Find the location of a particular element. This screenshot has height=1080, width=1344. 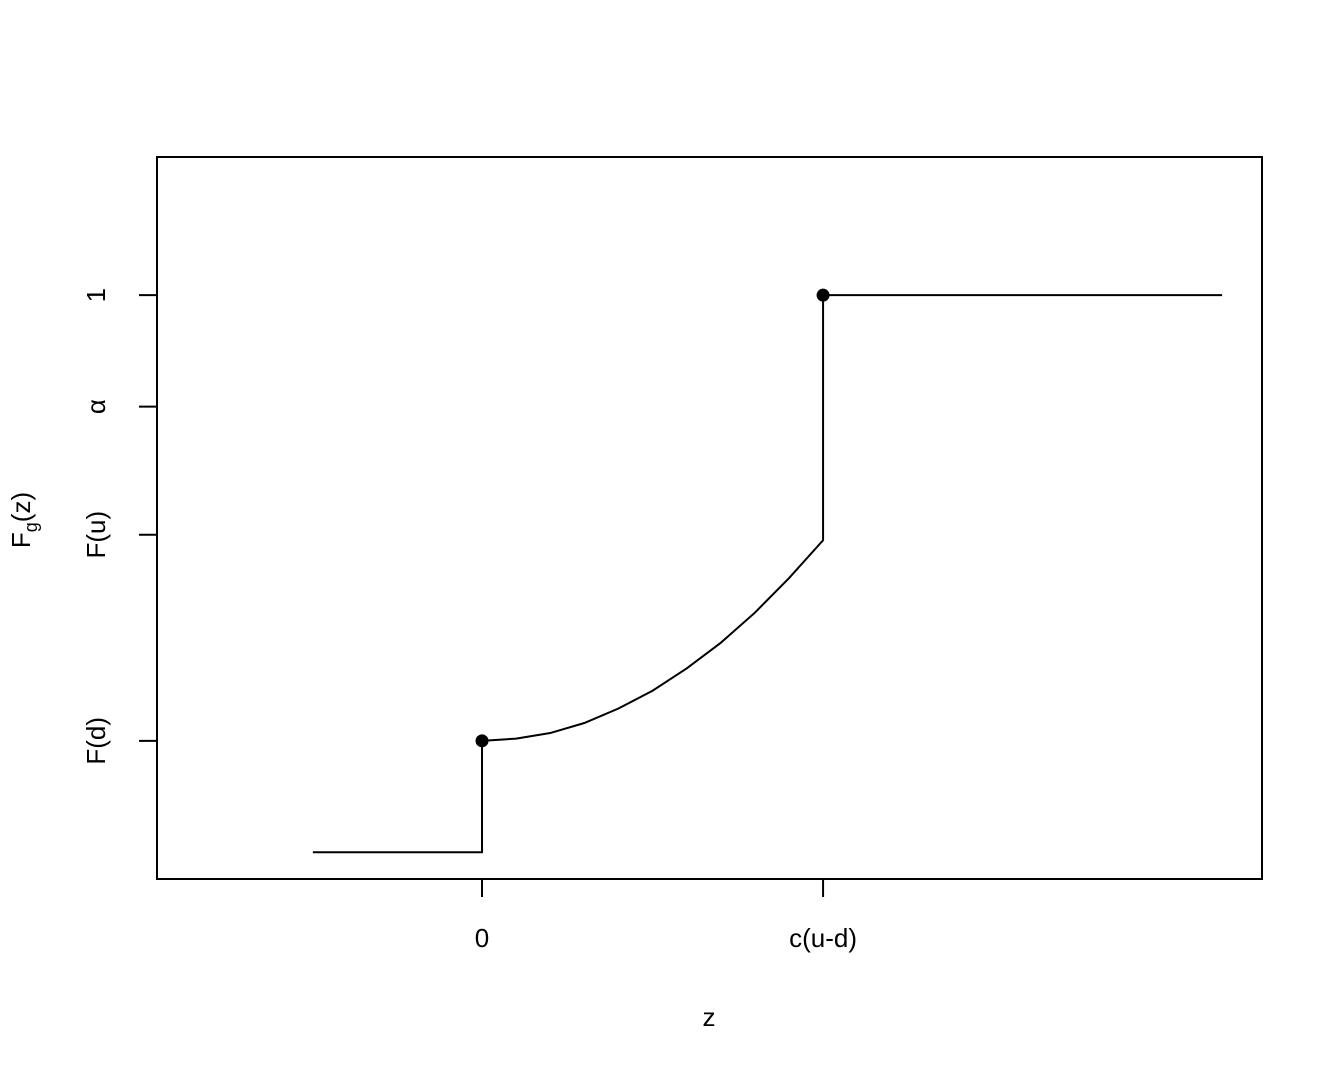

y-label-arg: (z) is located at coordinates (21, 507).